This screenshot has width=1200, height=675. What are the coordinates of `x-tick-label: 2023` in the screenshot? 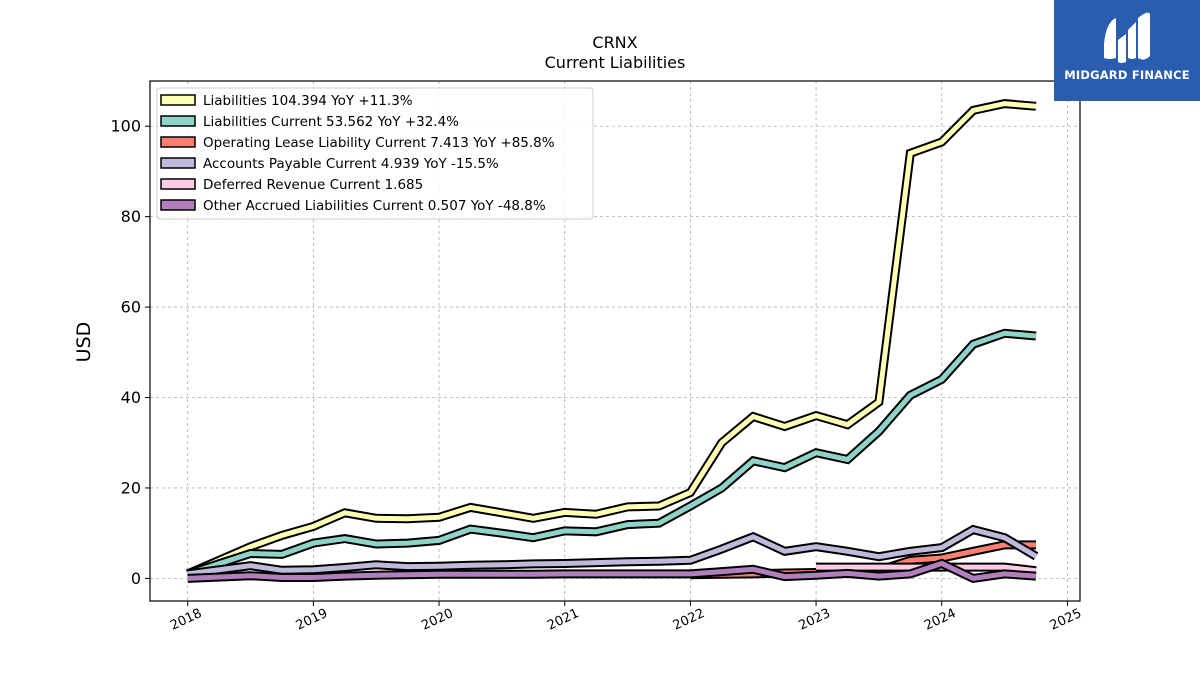 It's located at (814, 620).